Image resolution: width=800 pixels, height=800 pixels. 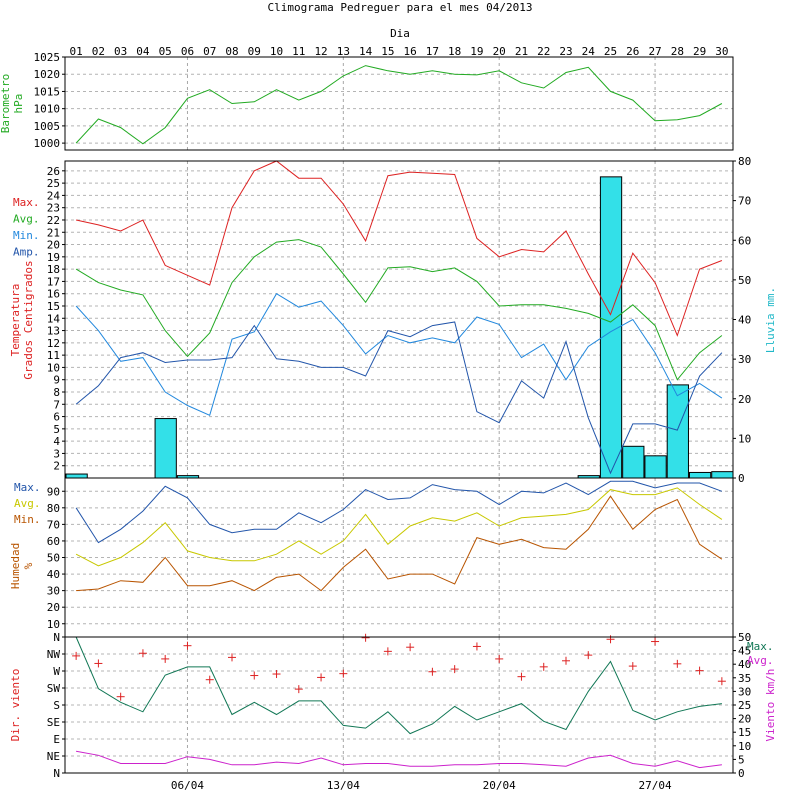 What do you see at coordinates (53, 355) in the screenshot?
I see `y-tick-label: 11` at bounding box center [53, 355].